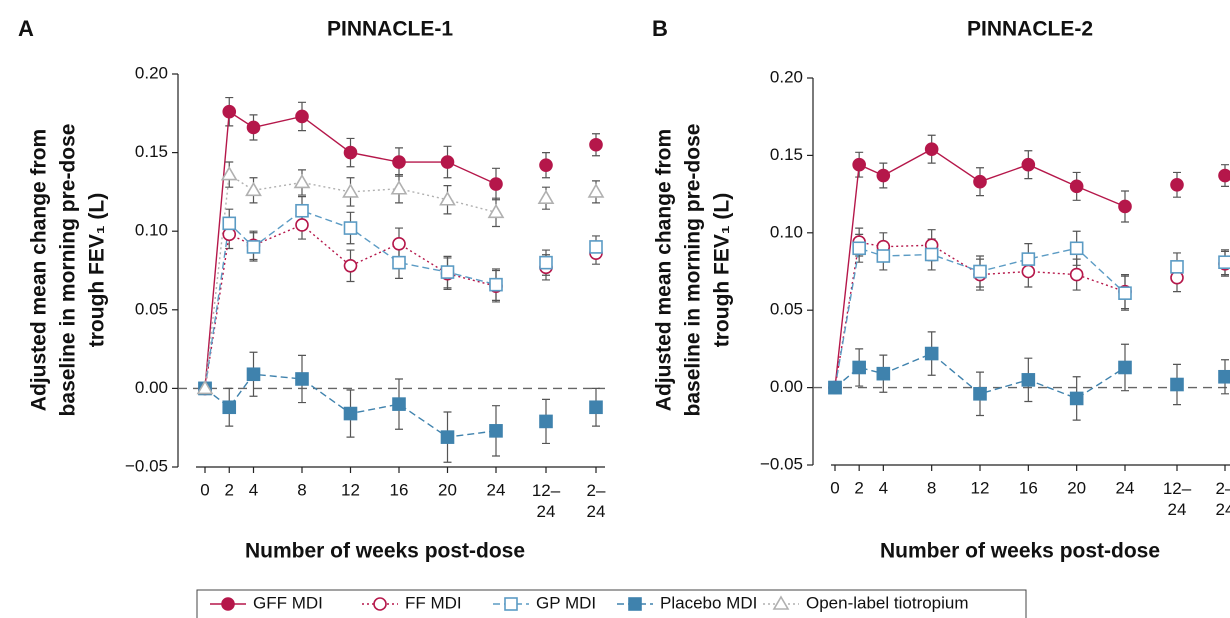 This screenshot has width=1230, height=618. I want to click on chart-title: PINNACLE-2, so click(1030, 29).